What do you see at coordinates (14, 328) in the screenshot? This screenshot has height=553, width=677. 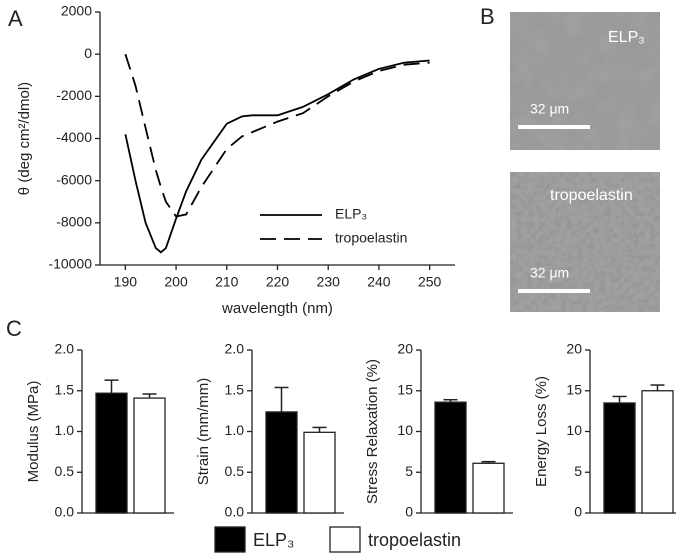 I see `panel-label: C` at bounding box center [14, 328].